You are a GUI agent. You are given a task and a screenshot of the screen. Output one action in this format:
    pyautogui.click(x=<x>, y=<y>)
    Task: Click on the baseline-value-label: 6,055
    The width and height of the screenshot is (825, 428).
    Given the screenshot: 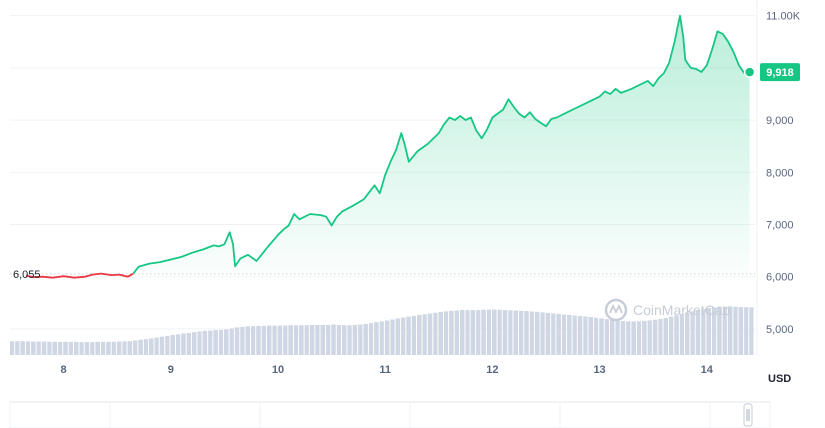 What is the action you would take?
    pyautogui.click(x=27, y=275)
    